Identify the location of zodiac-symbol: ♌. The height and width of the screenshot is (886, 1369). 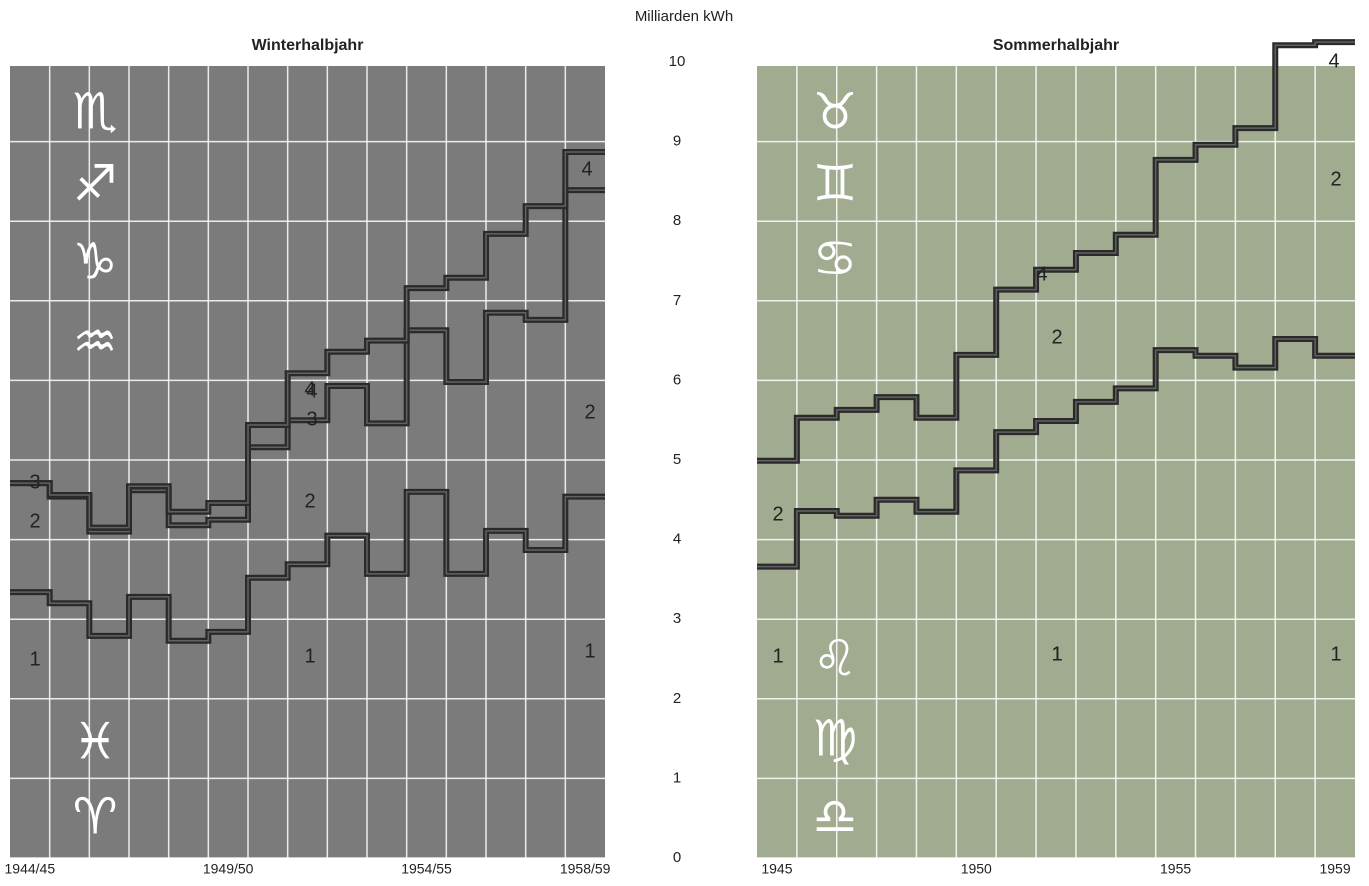
(835, 659).